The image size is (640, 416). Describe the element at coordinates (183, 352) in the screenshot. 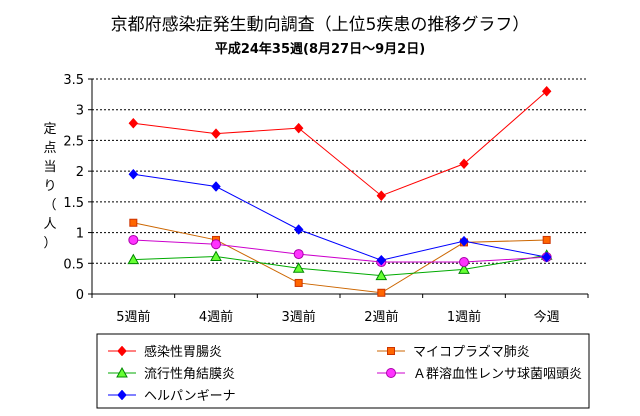

I see `legend-label: 感染性胃腸炎` at that location.